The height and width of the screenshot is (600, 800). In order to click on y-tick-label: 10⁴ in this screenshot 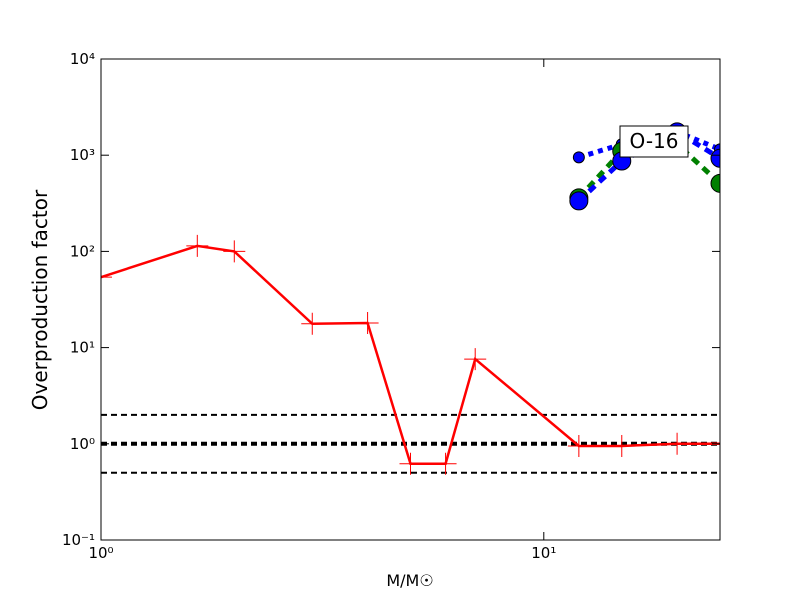, I will do `click(82, 59)`.